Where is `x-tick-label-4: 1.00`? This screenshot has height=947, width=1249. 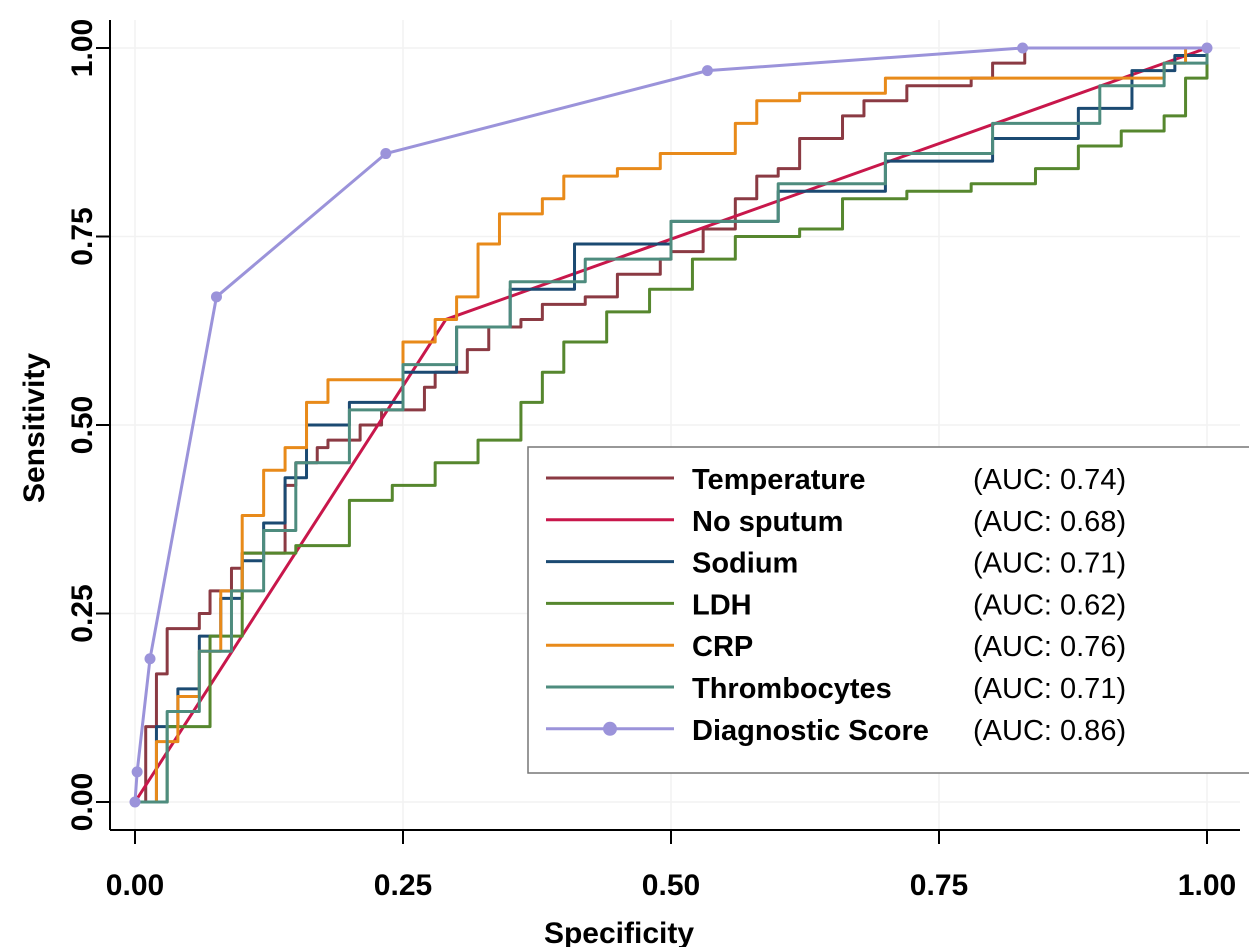
x-tick-label-4: 1.00 is located at coordinates (1207, 885).